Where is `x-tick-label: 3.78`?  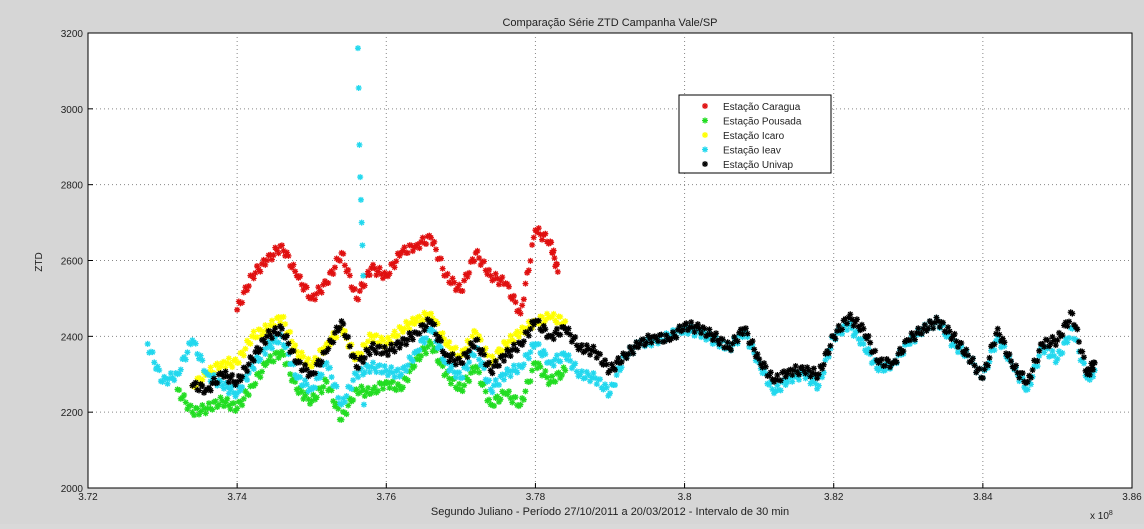 x-tick-label: 3.78 is located at coordinates (536, 497).